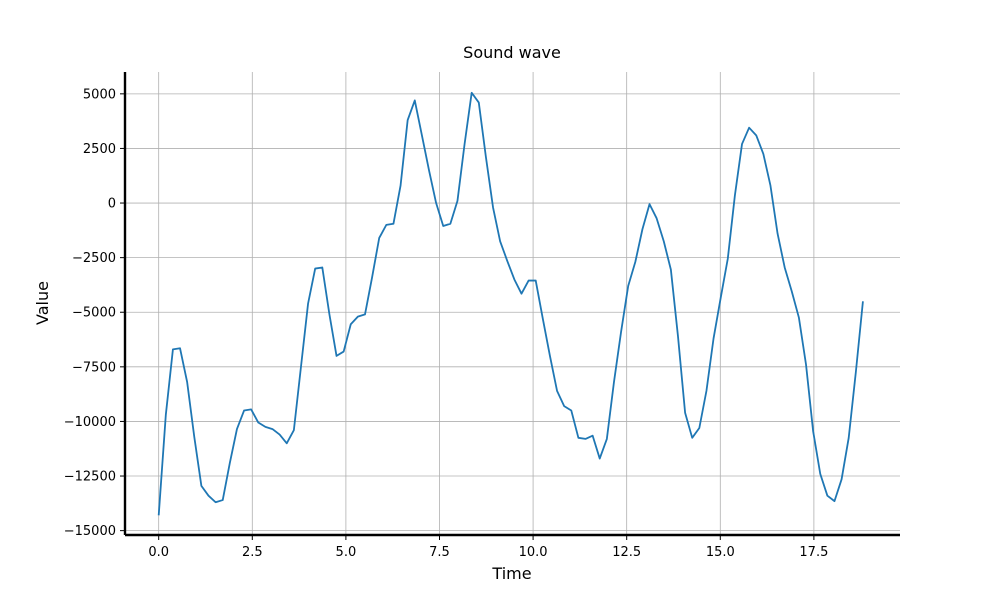 The width and height of the screenshot is (1000, 600). I want to click on x-tick-label: 12.5, so click(626, 552).